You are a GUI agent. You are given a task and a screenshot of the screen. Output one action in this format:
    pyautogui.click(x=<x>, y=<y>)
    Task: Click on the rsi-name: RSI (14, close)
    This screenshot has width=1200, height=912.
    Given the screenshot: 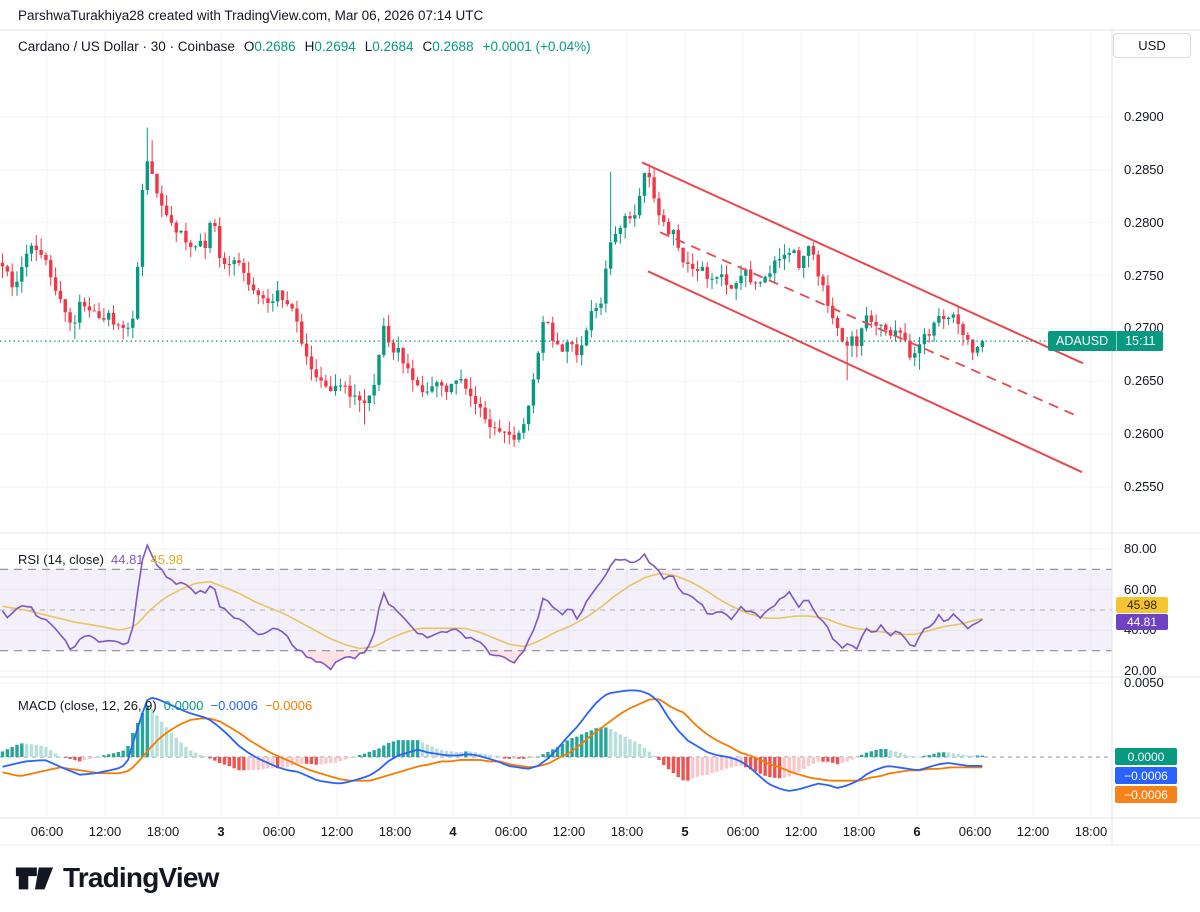 What is the action you would take?
    pyautogui.click(x=61, y=559)
    